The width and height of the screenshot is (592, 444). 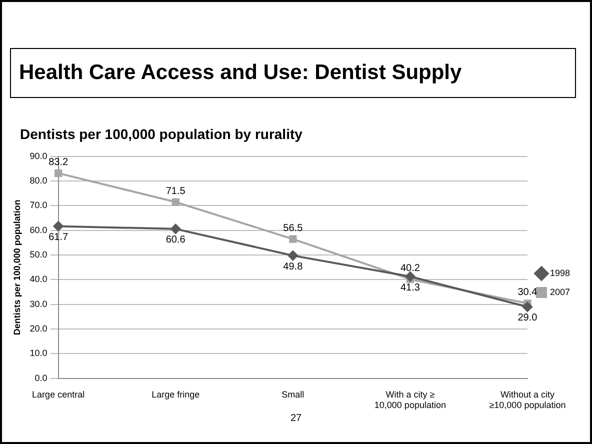 I want to click on y-tick-label: 50.0, so click(x=39, y=255).